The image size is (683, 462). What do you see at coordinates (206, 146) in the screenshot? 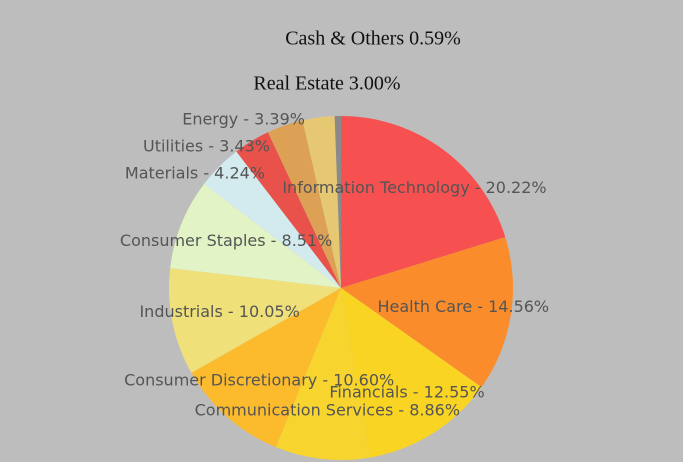
I see `slice-label: Utilities - 3.43%` at bounding box center [206, 146].